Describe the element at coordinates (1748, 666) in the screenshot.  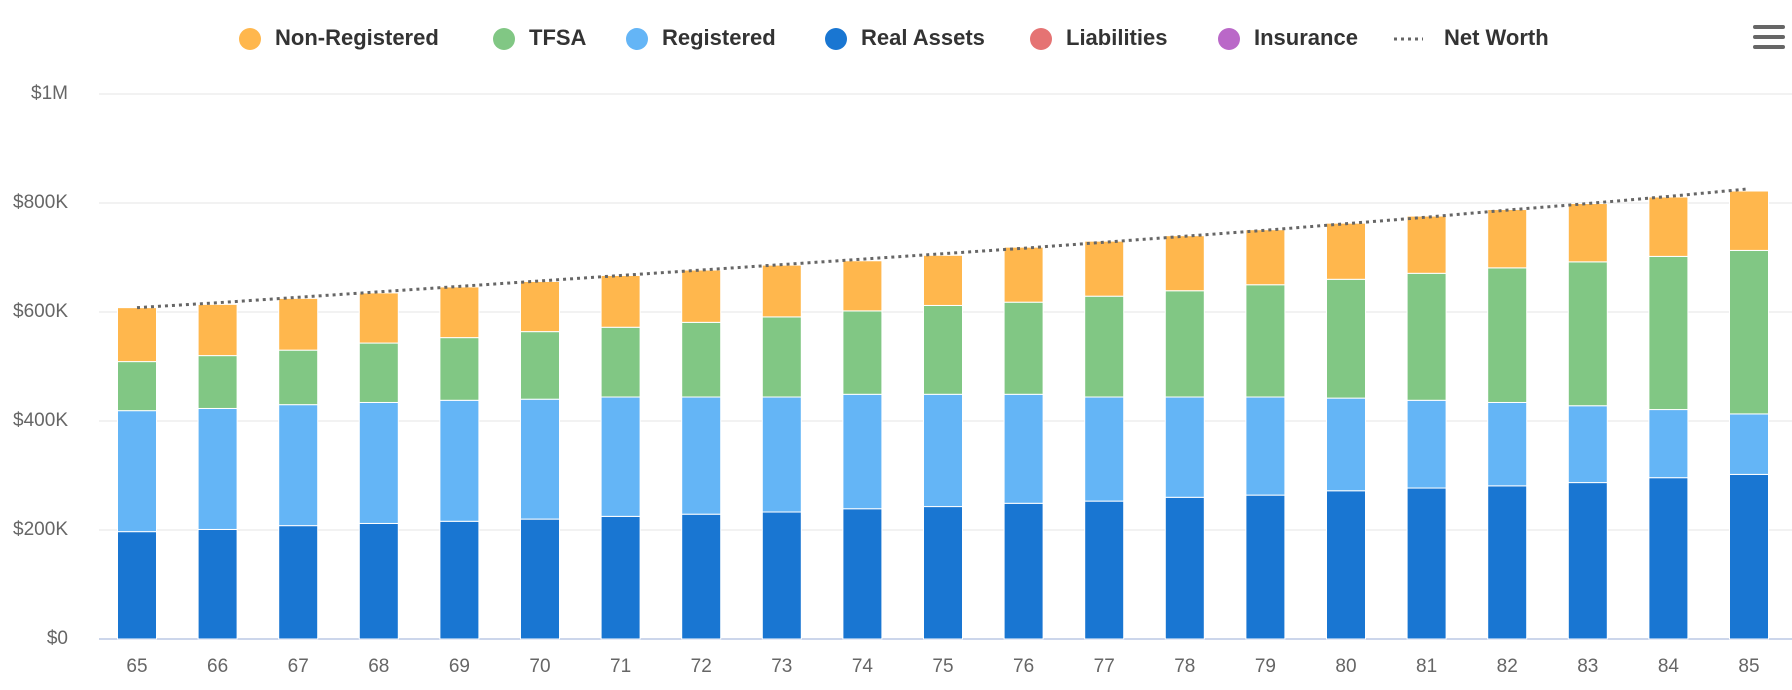
I see `x-tick-label: 85` at that location.